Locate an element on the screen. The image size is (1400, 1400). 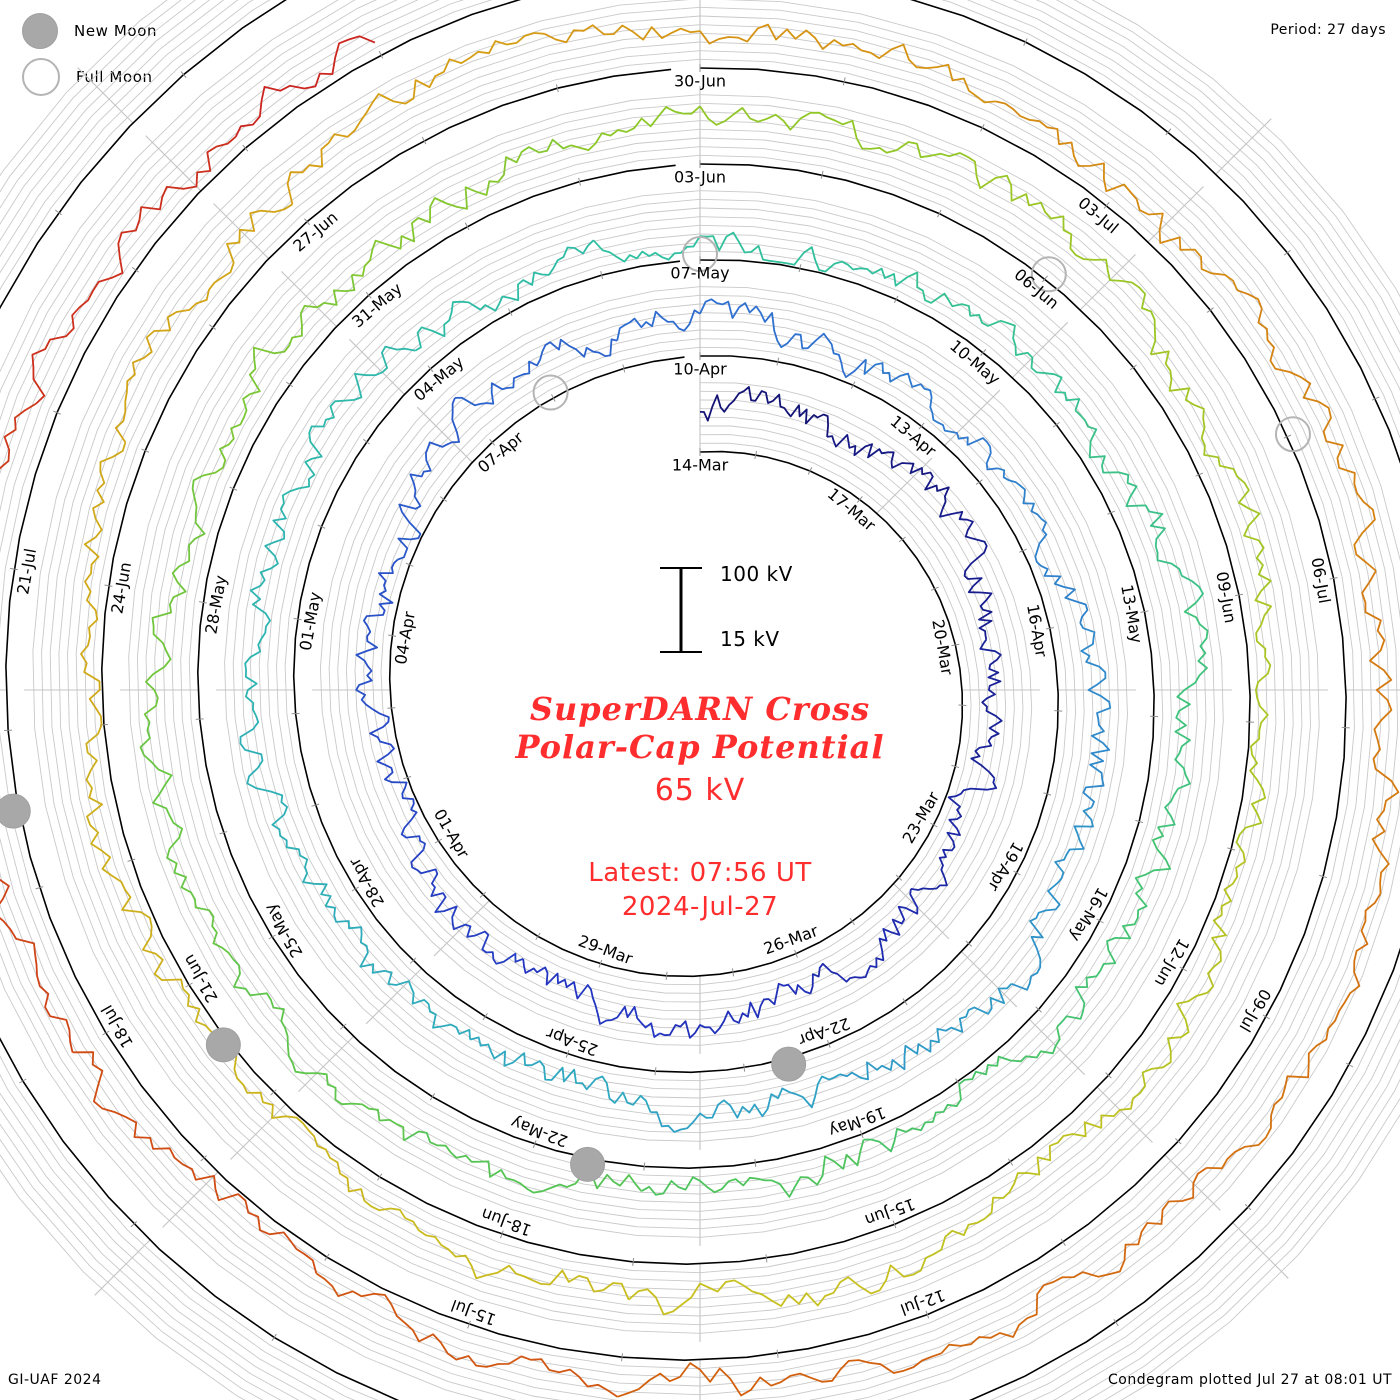
legend-label-new-moon: New Moon is located at coordinates (116, 31).